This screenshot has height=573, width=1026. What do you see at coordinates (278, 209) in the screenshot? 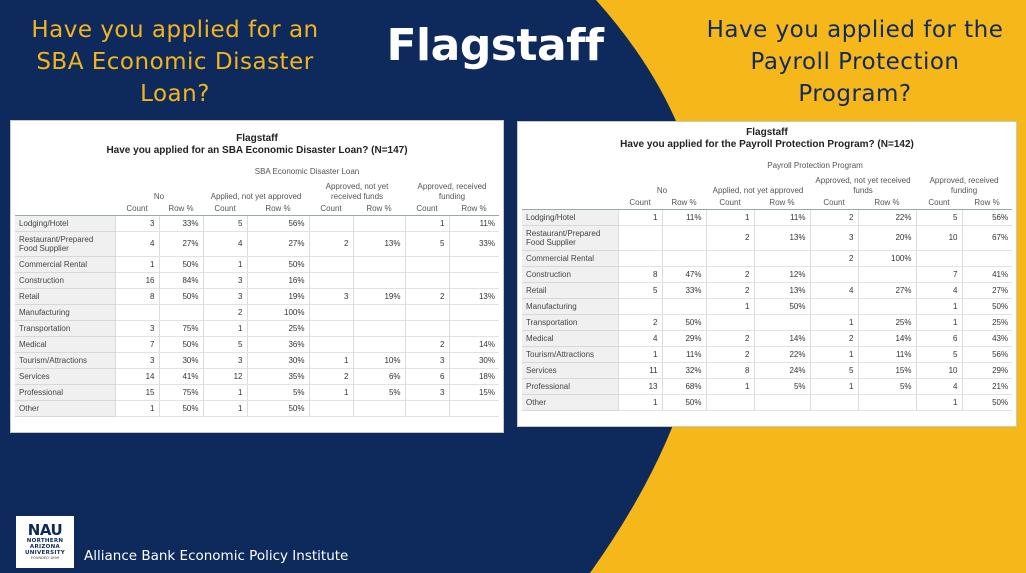
I see `row-pct-header: Row %` at bounding box center [278, 209].